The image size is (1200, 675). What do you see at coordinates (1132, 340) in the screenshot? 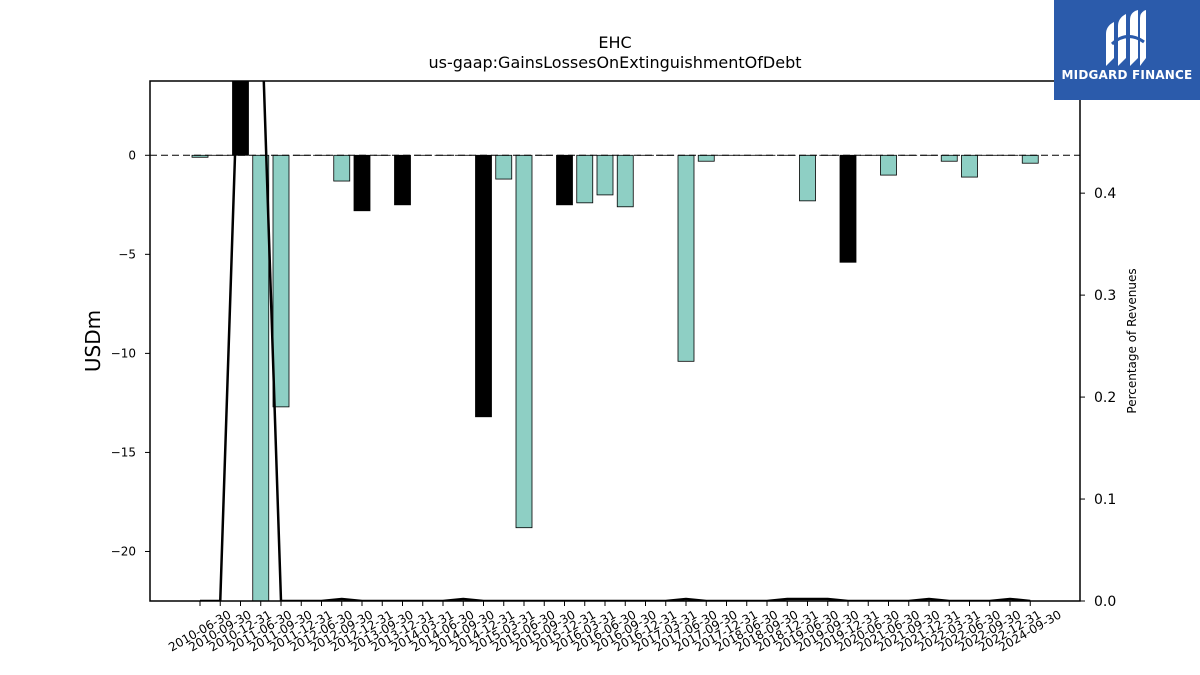
I see `y-axis-right-label: Percentage of Revenues` at bounding box center [1132, 340].